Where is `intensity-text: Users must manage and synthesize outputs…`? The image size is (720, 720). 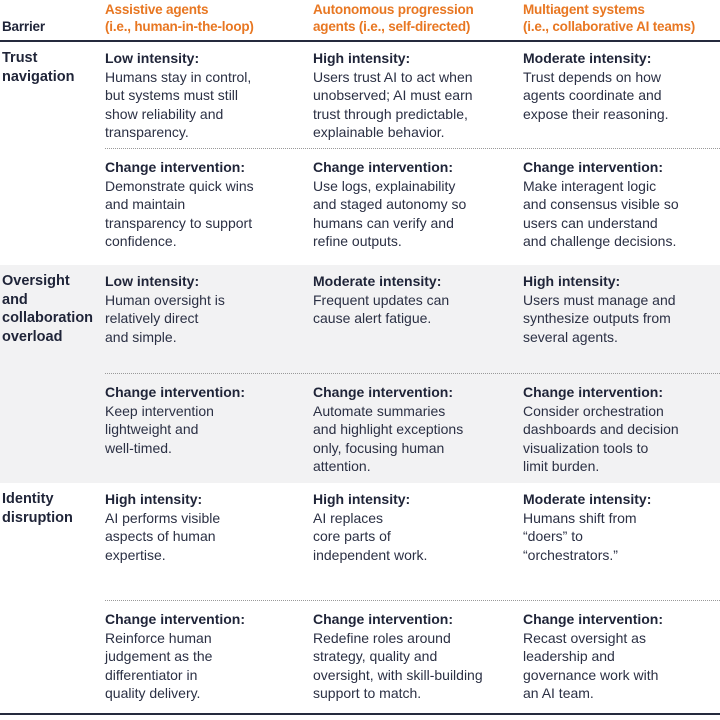
intensity-text: Users must manage and synthesize outputs… is located at coordinates (599, 318).